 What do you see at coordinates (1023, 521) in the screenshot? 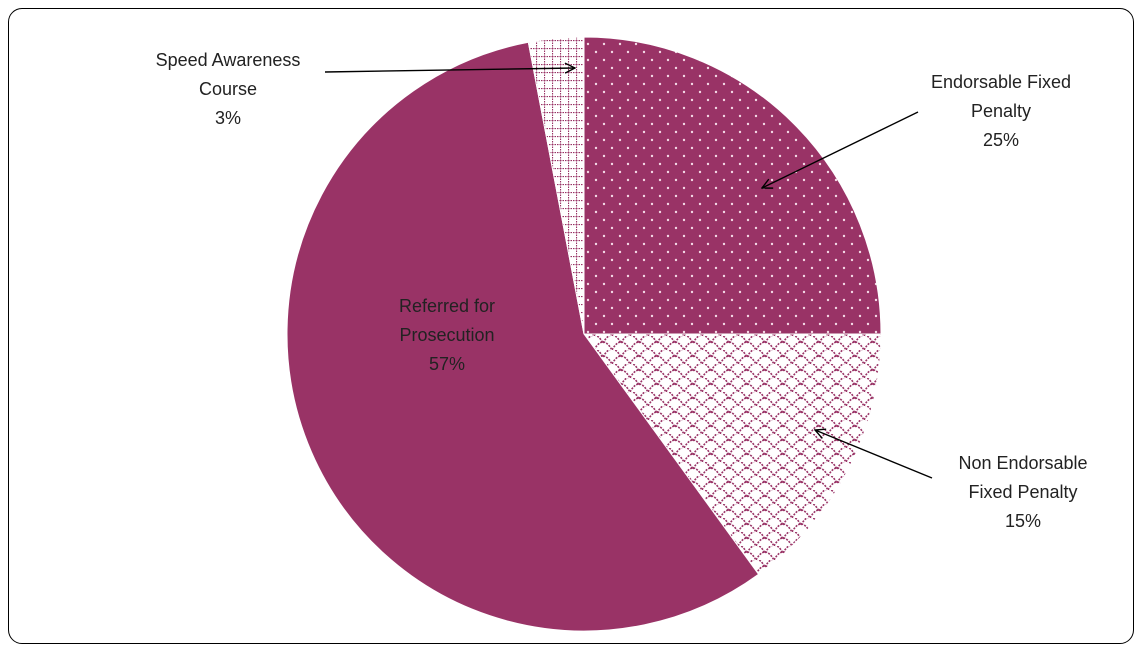
I see `slice-percent-2: 15%` at bounding box center [1023, 521].